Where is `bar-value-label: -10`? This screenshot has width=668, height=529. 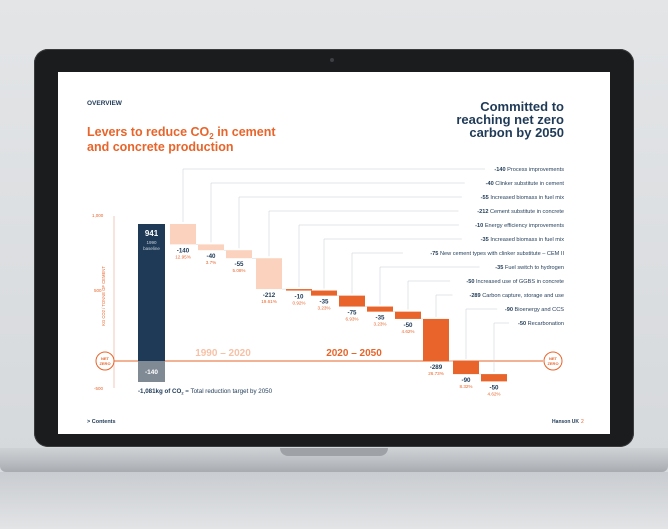
bar-value-label: -10 is located at coordinates (300, 297).